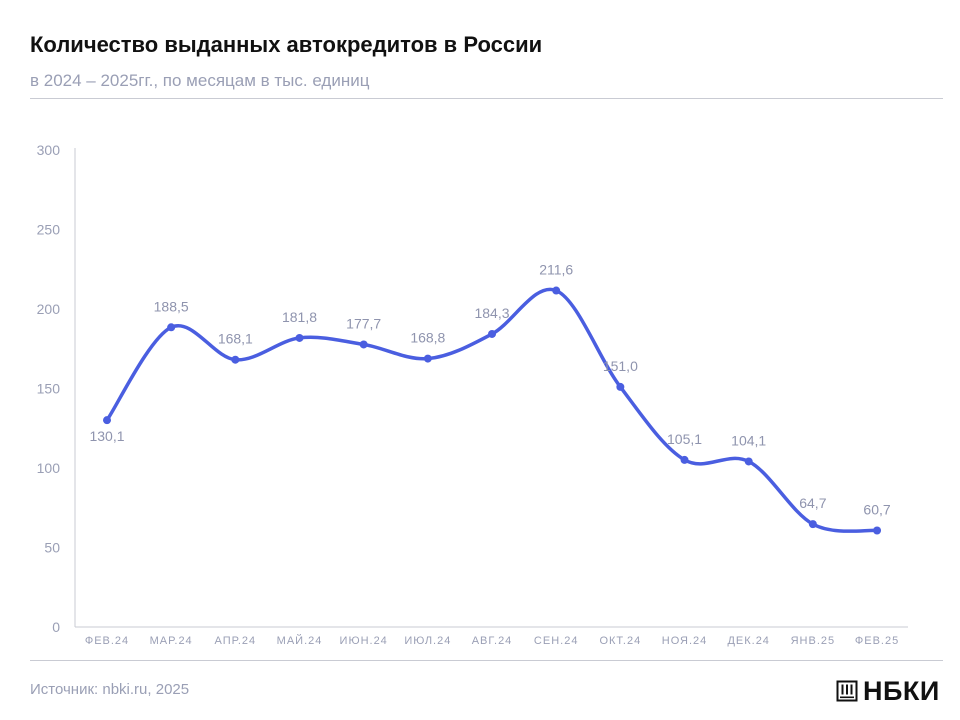 This screenshot has width=960, height=720. I want to click on x-tick-label: ОКТ.24, so click(620, 641).